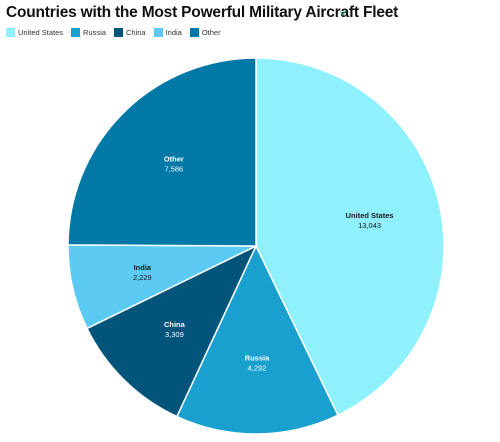 This screenshot has width=500, height=442. Describe the element at coordinates (257, 358) in the screenshot. I see `slice-label-name: Russia` at that location.